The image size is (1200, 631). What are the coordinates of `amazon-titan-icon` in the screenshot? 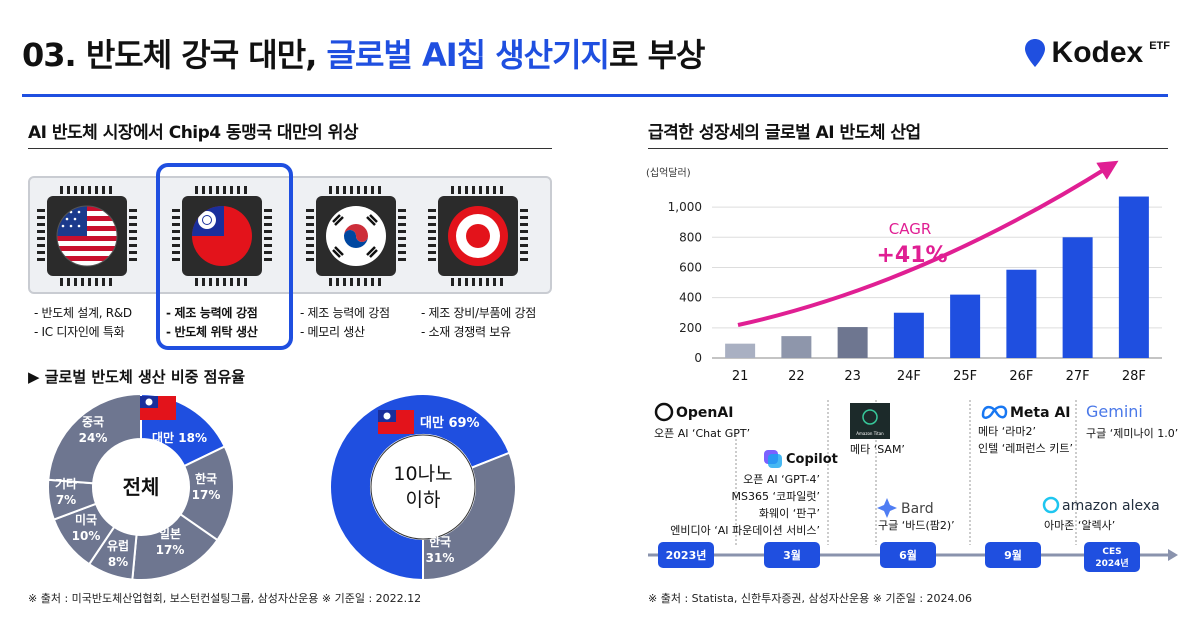 It's located at (870, 421).